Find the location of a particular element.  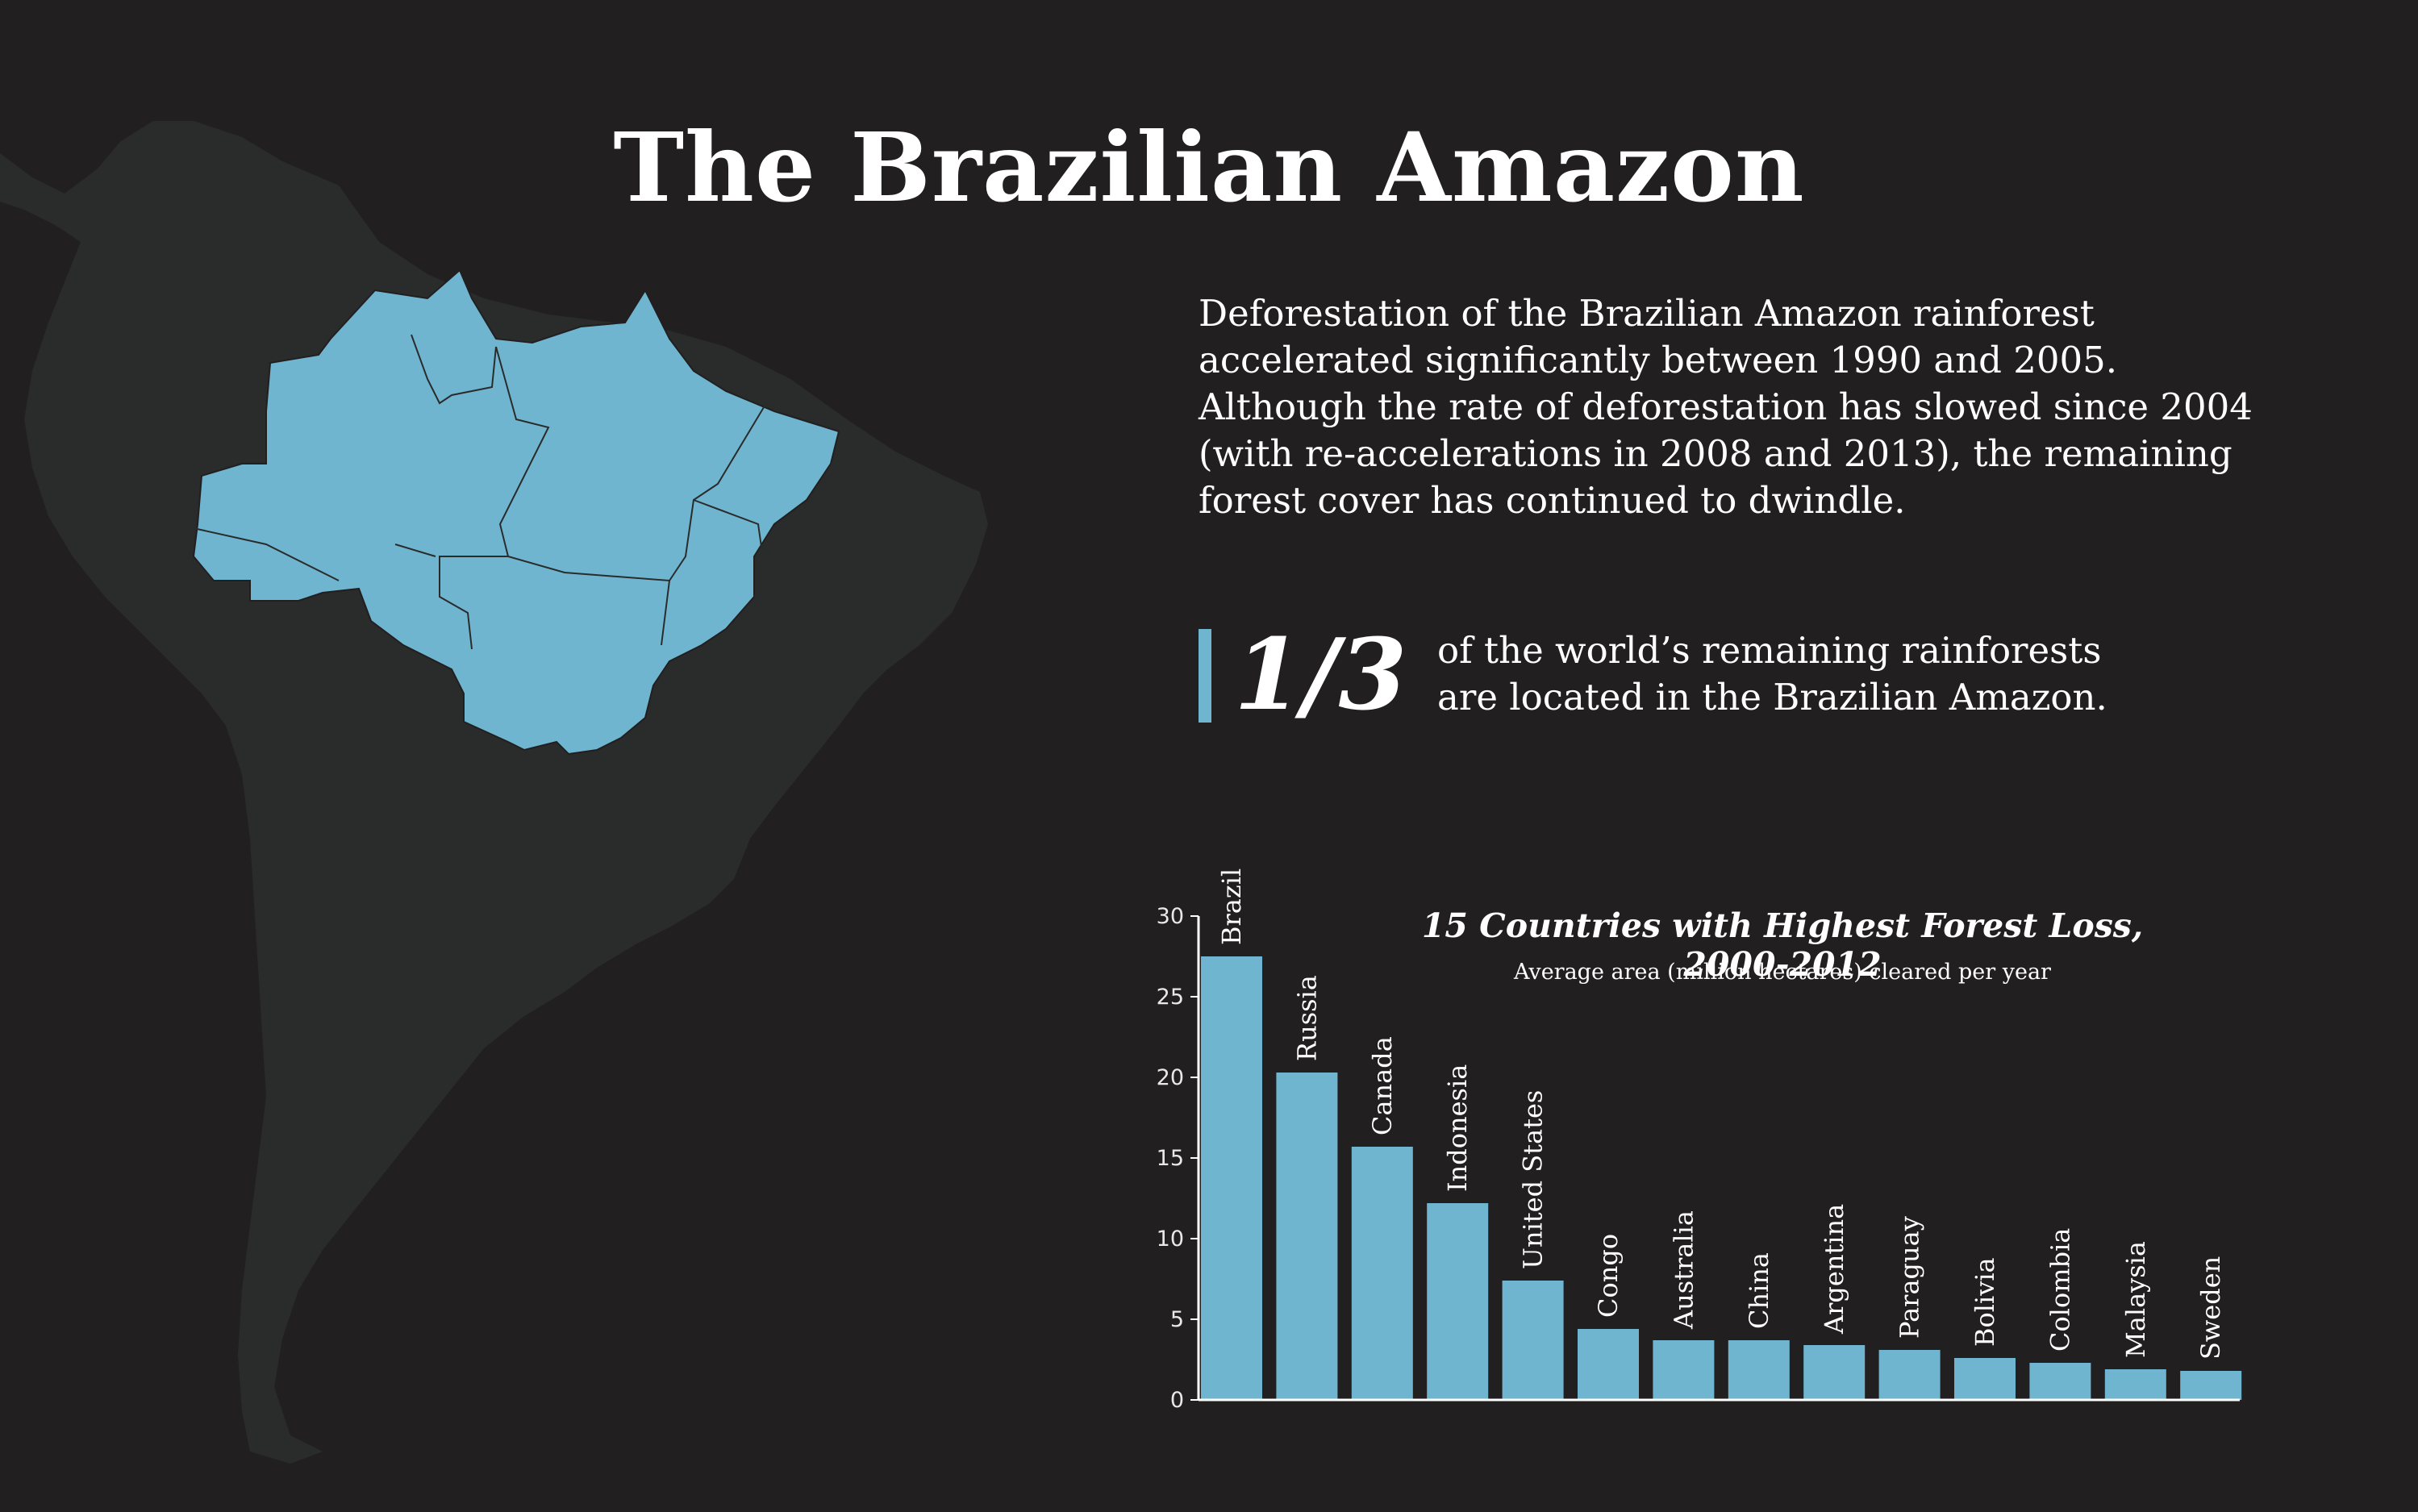

stat-text-line-2: are located in the Brazilian Amazon. is located at coordinates (1772, 698).